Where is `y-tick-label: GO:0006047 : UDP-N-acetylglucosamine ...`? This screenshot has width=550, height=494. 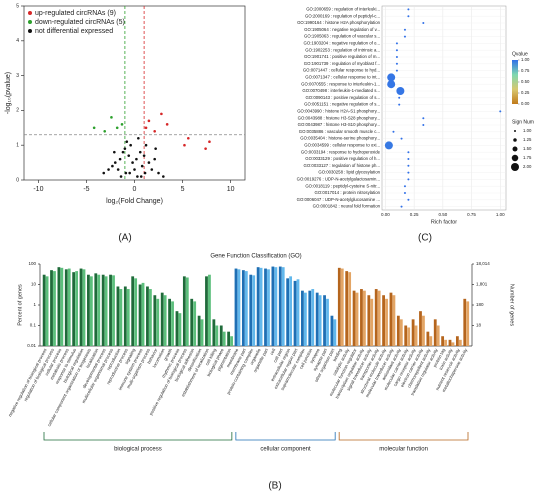
y-tick-label: GO:0006047 : UDP-N-acetylglucosamine ... is located at coordinates (338, 199).